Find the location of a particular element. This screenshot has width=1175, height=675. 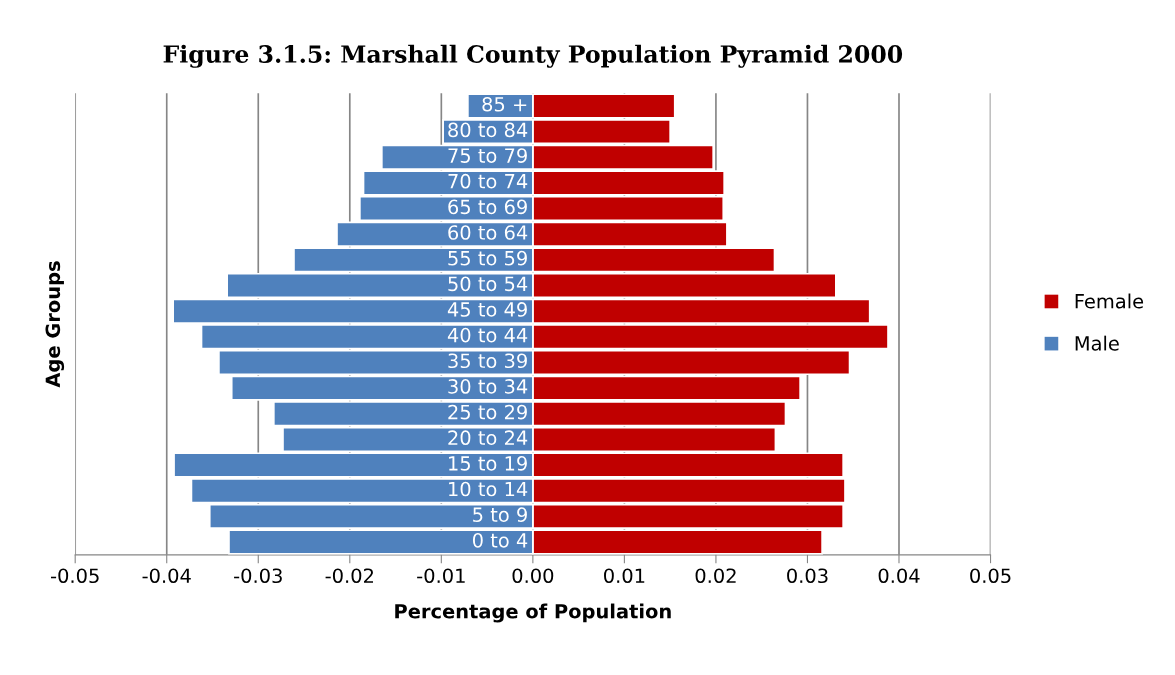

x-tick-label: -0.01 is located at coordinates (441, 576).